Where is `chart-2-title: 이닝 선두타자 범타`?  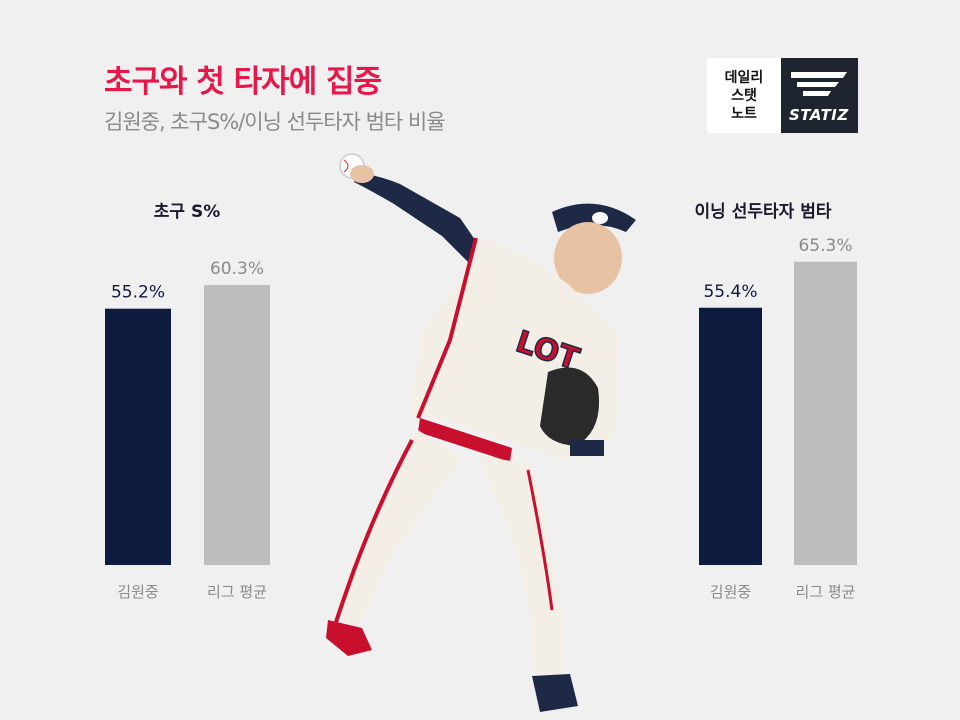 chart-2-title: 이닝 선두타자 범타 is located at coordinates (763, 212).